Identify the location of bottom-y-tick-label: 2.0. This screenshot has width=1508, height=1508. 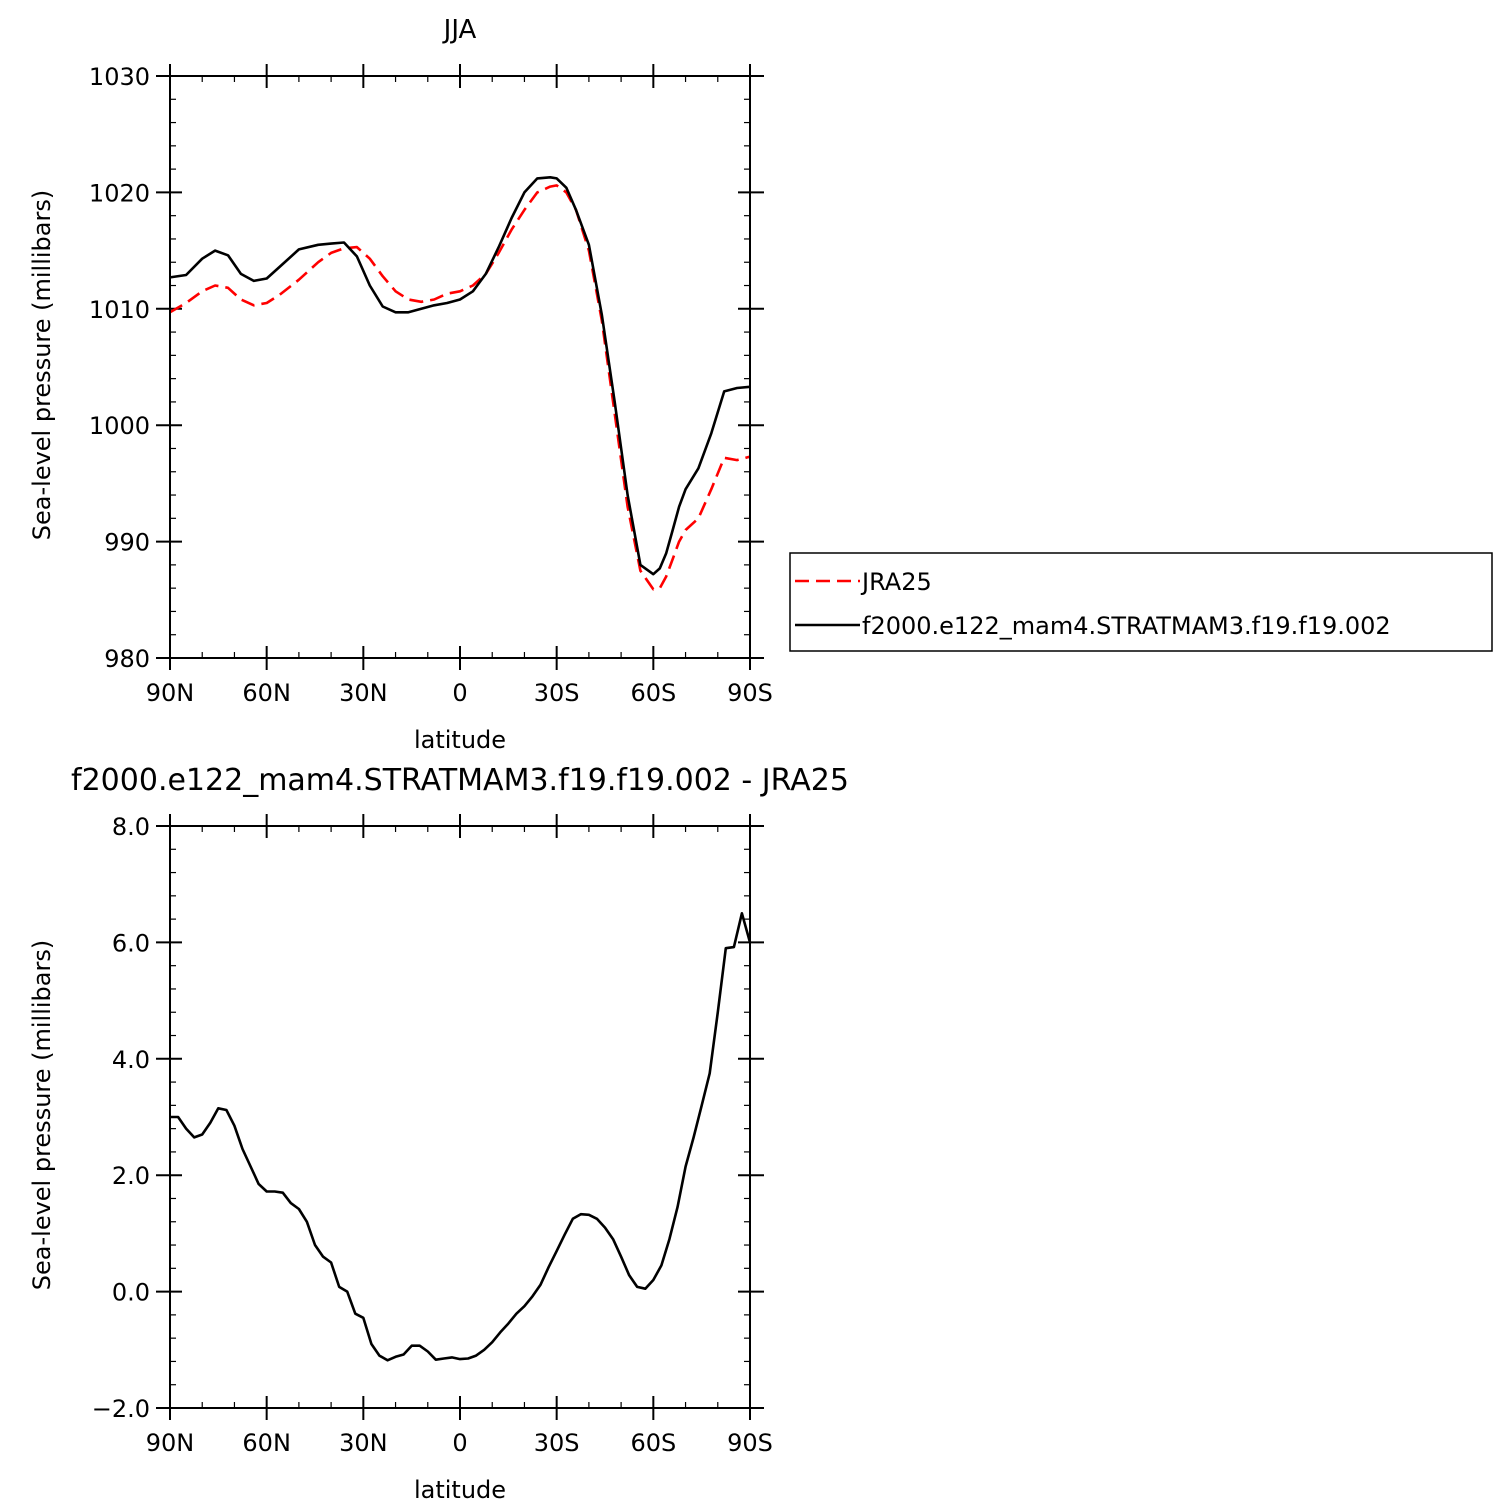
(131, 1176).